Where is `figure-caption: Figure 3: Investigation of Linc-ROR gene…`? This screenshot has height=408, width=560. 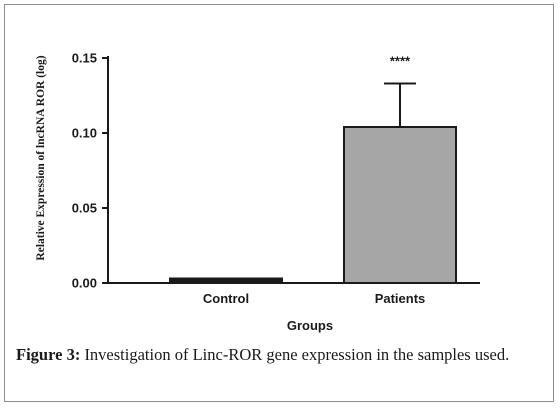 figure-caption: Figure 3: Investigation of Linc-ROR gene… is located at coordinates (270, 355).